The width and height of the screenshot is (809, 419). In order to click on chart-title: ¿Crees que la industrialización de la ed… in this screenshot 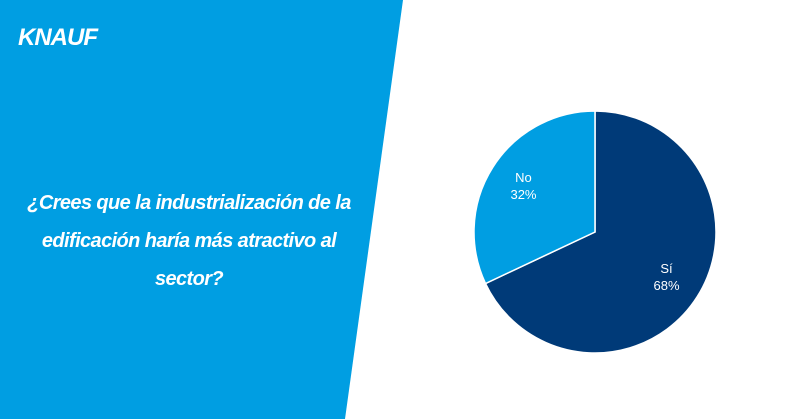, I will do `click(189, 241)`.